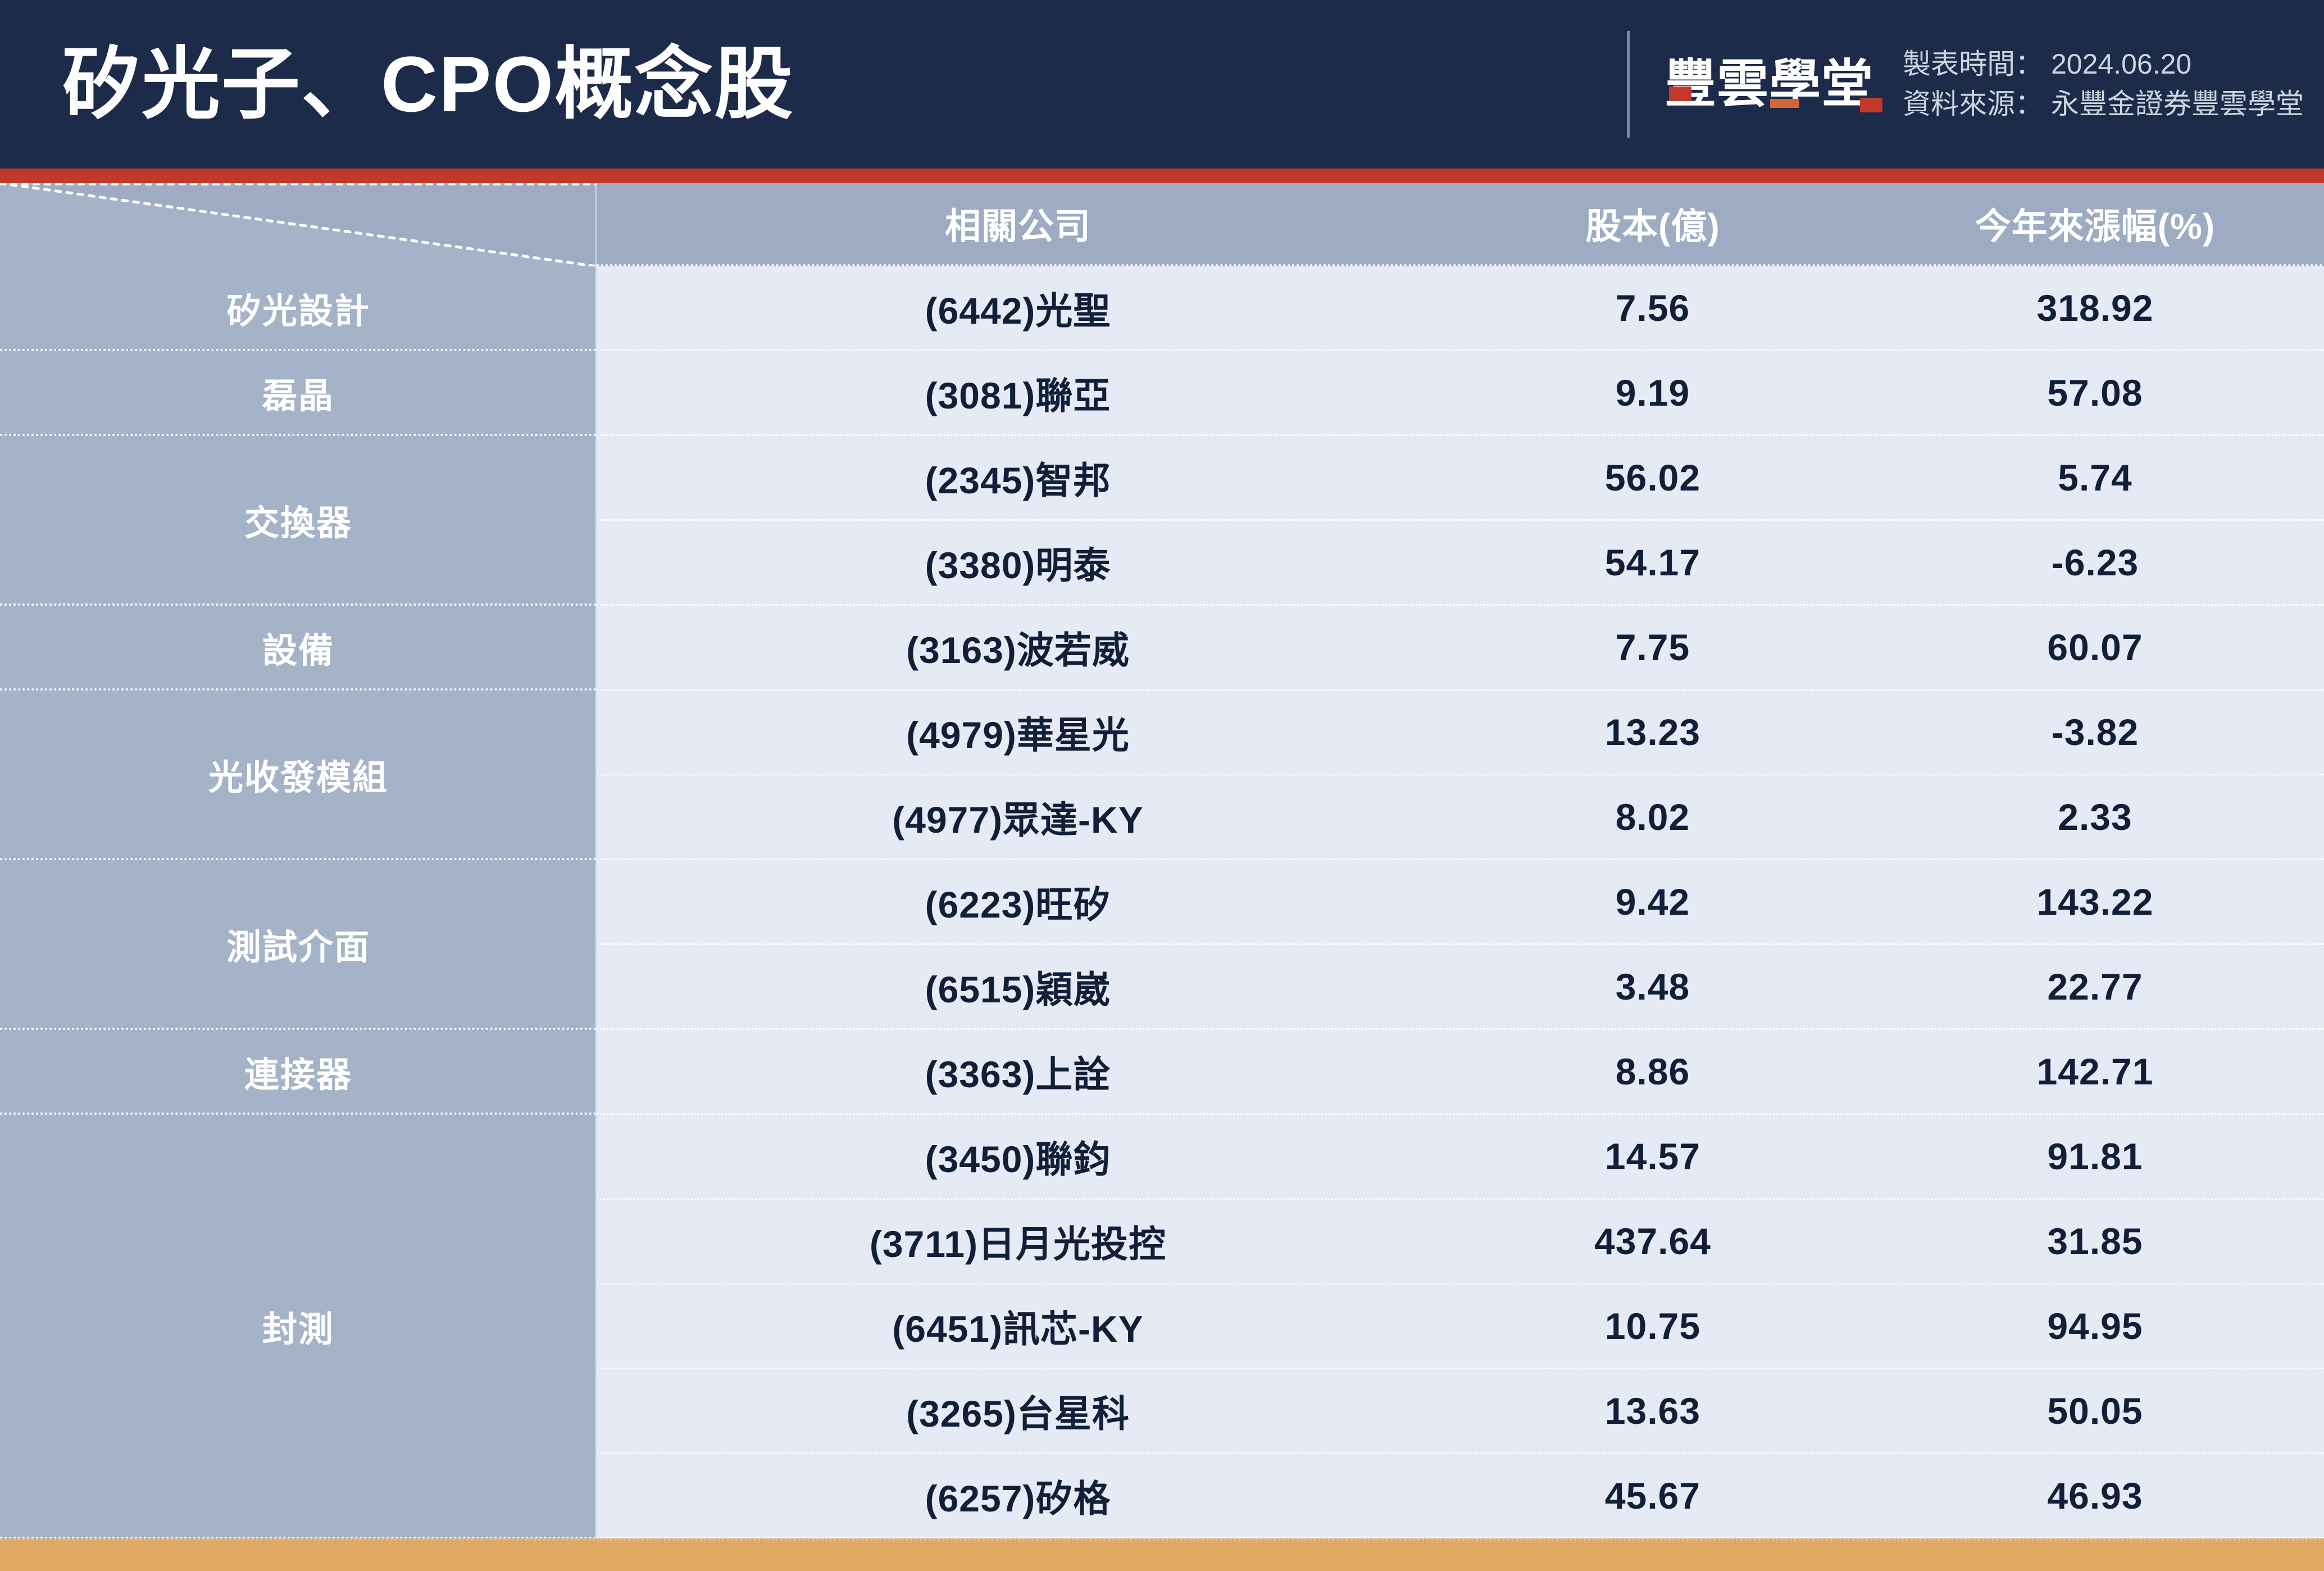  Describe the element at coordinates (2095, 308) in the screenshot. I see `cell-change: 318.92` at that location.